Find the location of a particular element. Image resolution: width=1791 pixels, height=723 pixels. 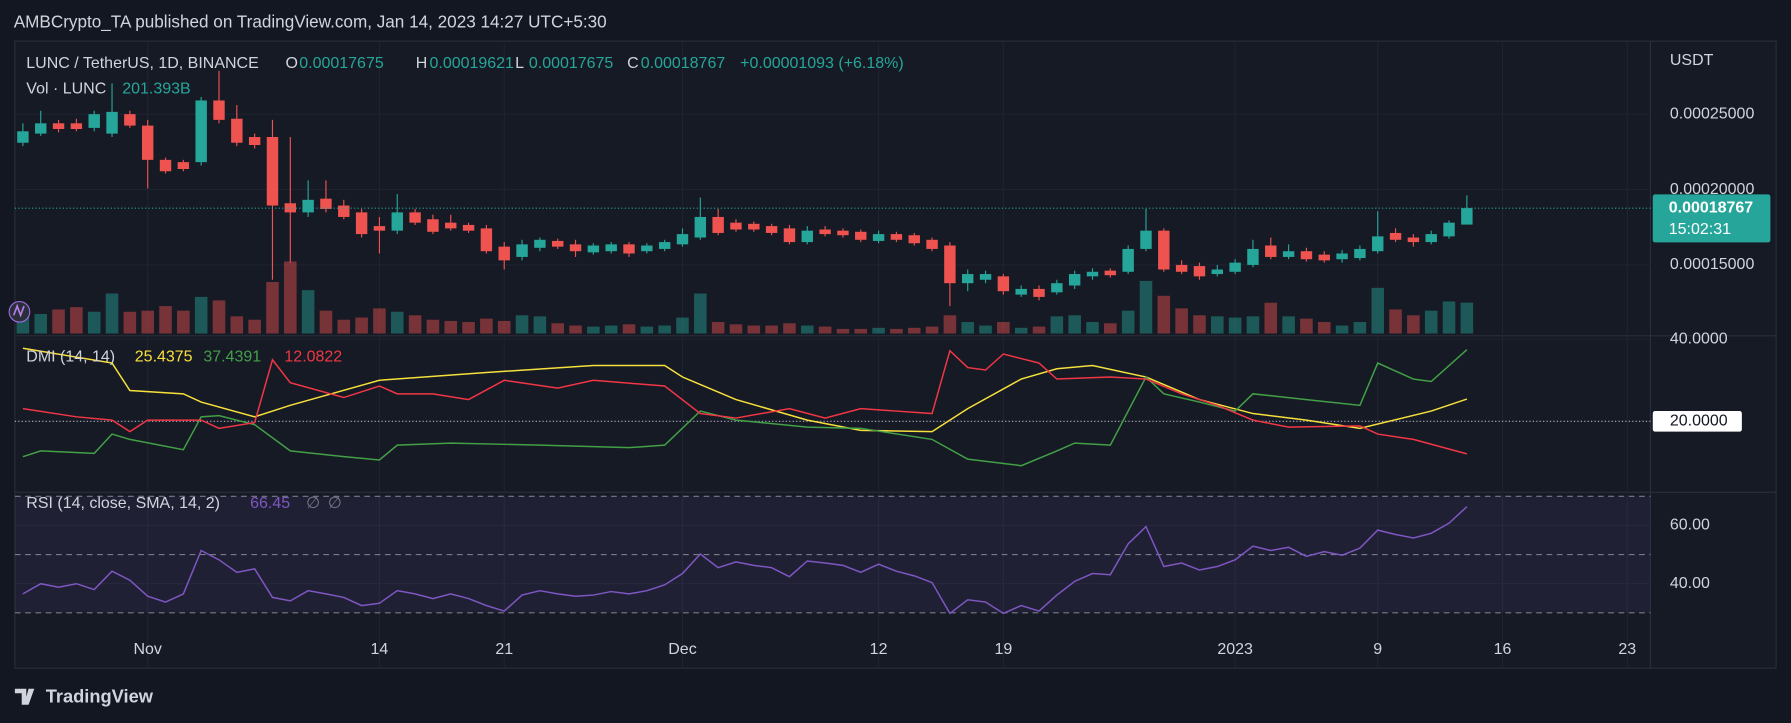

x-tick-label: 12 is located at coordinates (879, 649).